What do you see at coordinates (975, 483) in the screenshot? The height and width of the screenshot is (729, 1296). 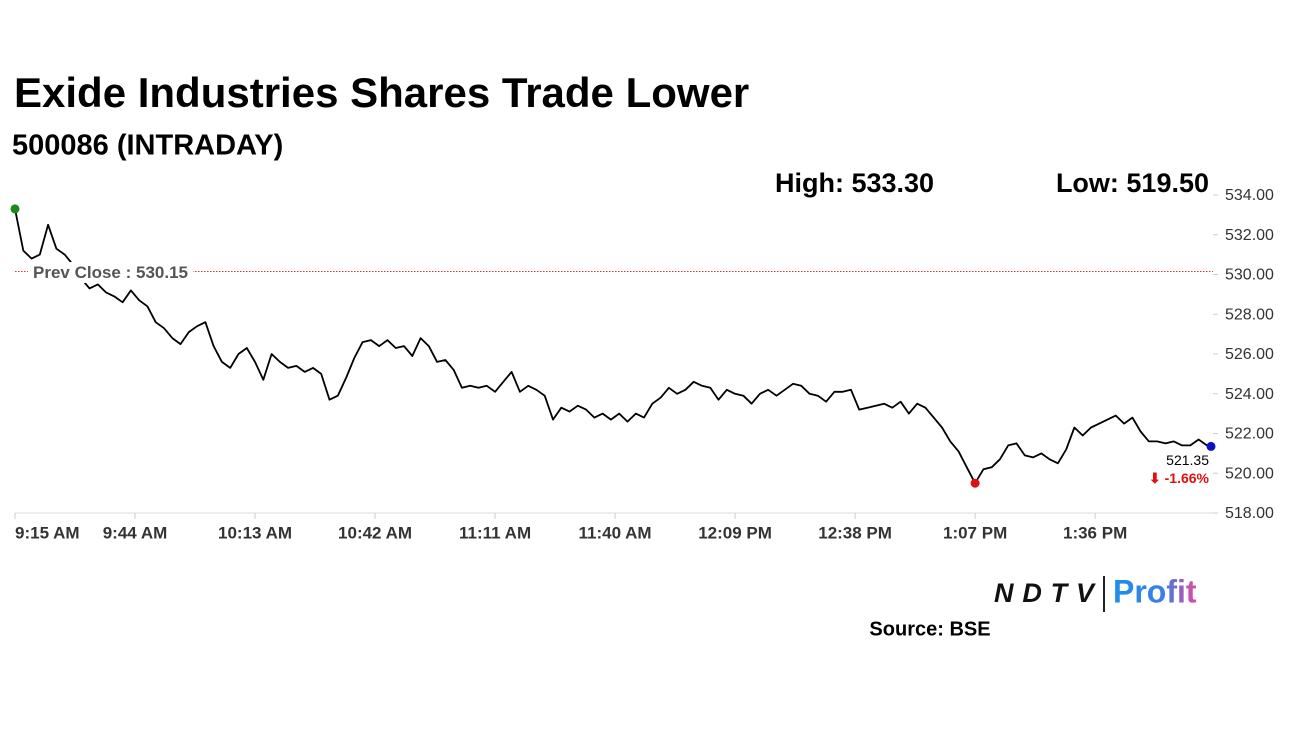 I see `low-marker` at bounding box center [975, 483].